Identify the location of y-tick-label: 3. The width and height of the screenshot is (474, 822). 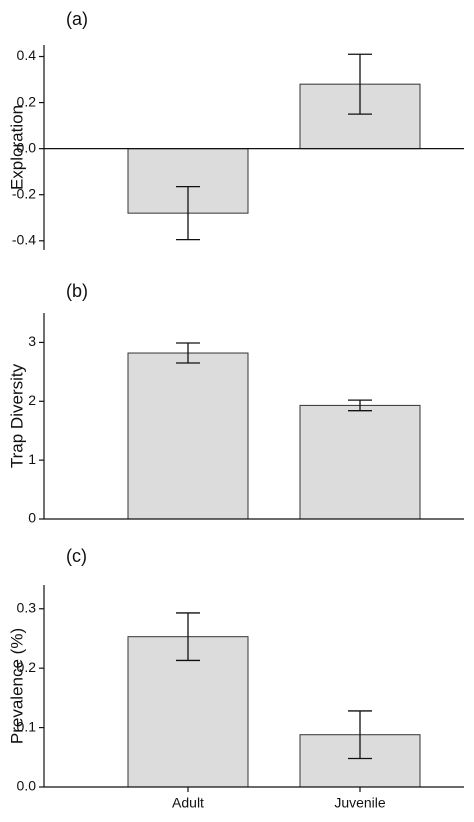
(32, 341).